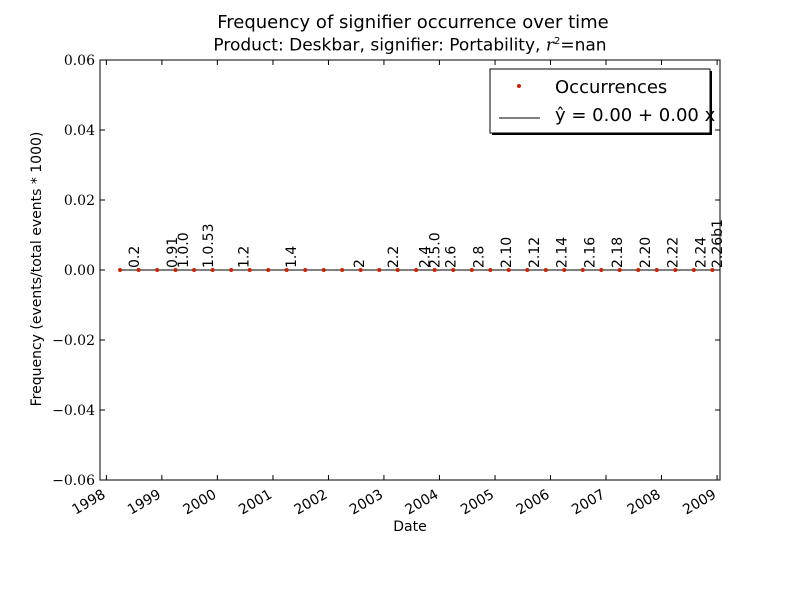  What do you see at coordinates (144, 503) in the screenshot?
I see `x-tick-label: 1999` at bounding box center [144, 503].